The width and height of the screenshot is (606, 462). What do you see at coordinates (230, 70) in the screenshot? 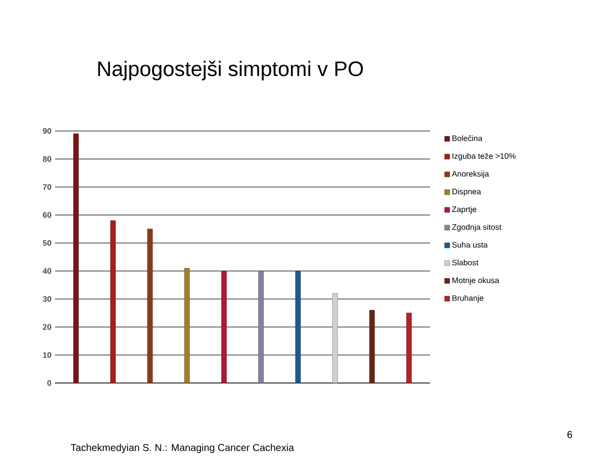
I see `chart-title: Najpogostejši simptomi v PO` at bounding box center [230, 70].